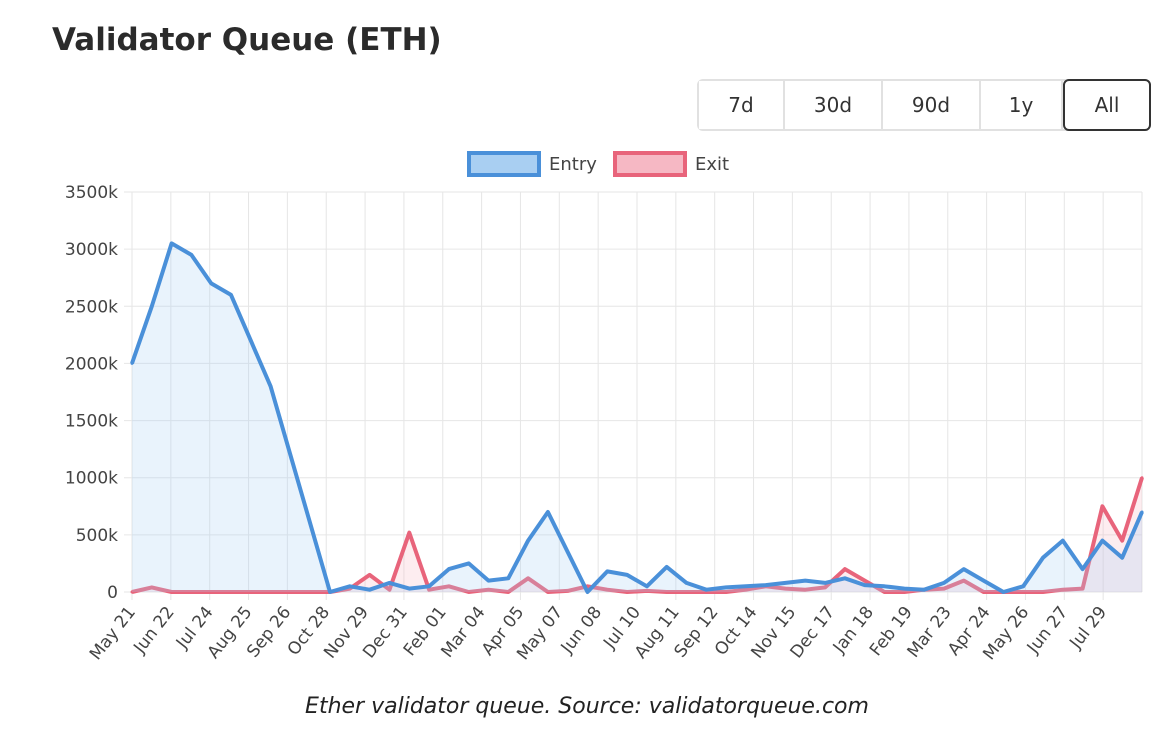 The image size is (1174, 742). What do you see at coordinates (637, 535) in the screenshot?
I see `exit-series-line` at bounding box center [637, 535].